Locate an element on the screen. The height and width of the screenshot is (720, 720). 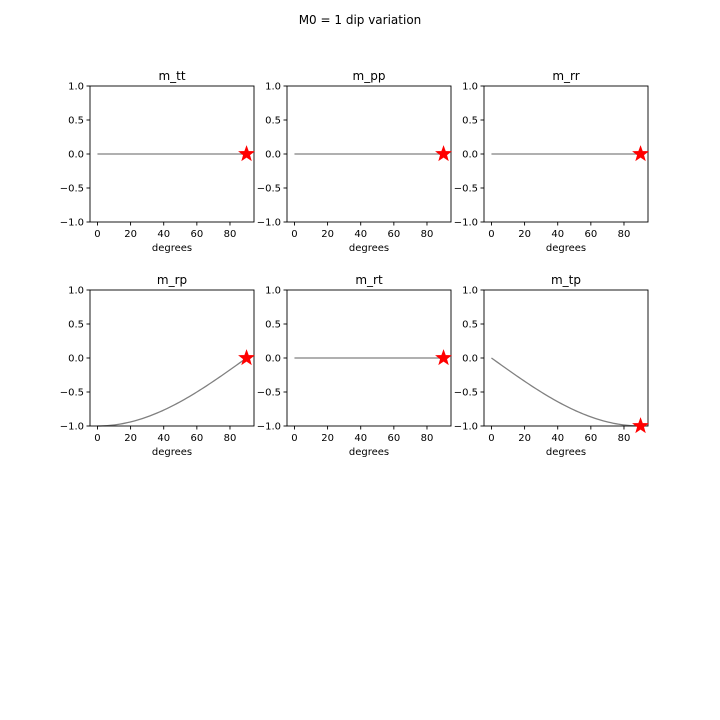
subplot-title: m_pp is located at coordinates (369, 76).